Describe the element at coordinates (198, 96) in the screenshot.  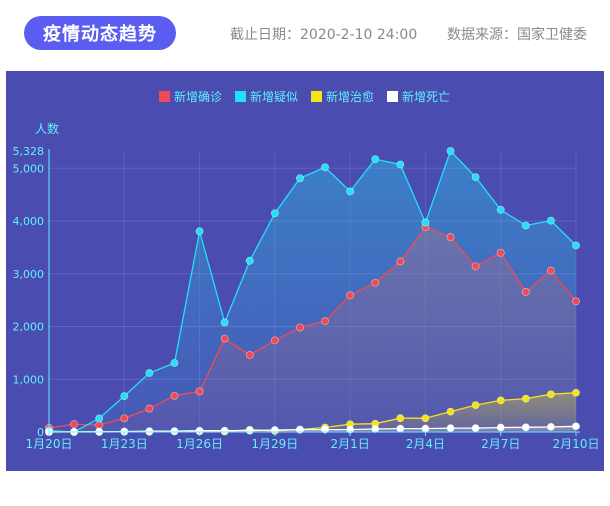
I see `legend-label: 新增确诊` at that location.